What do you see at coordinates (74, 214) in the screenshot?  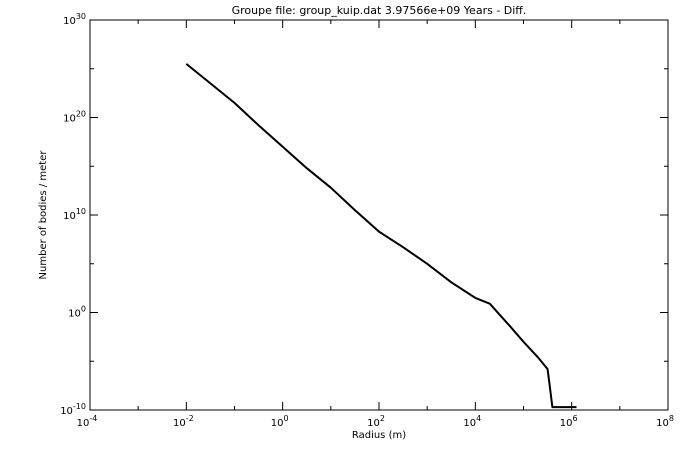 I see `y-tick-label: 1010` at bounding box center [74, 214].